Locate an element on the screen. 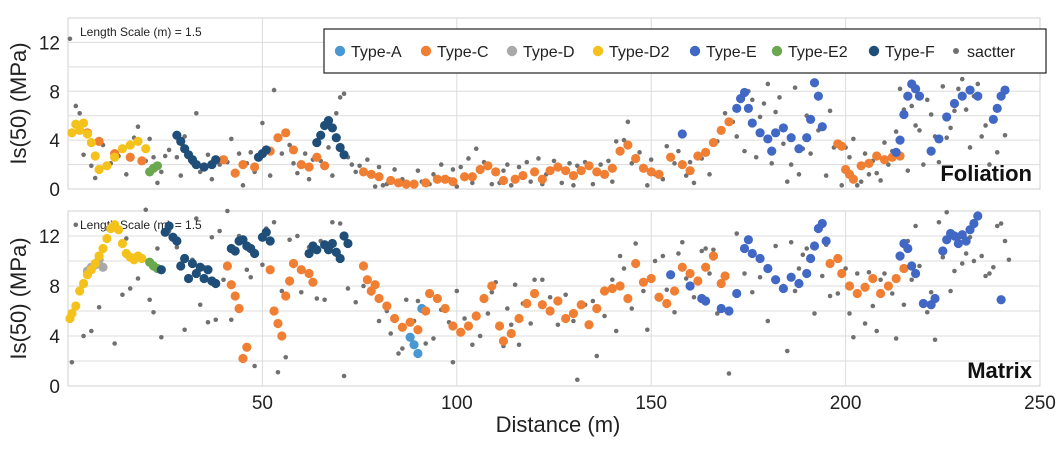 Image resolution: width=1063 pixels, height=449 pixels. legend-marker is located at coordinates (340, 51).